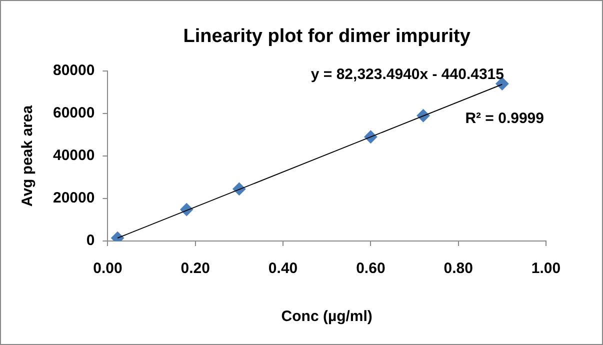  Describe the element at coordinates (73, 71) in the screenshot. I see `y-tick-label: 80000` at that location.